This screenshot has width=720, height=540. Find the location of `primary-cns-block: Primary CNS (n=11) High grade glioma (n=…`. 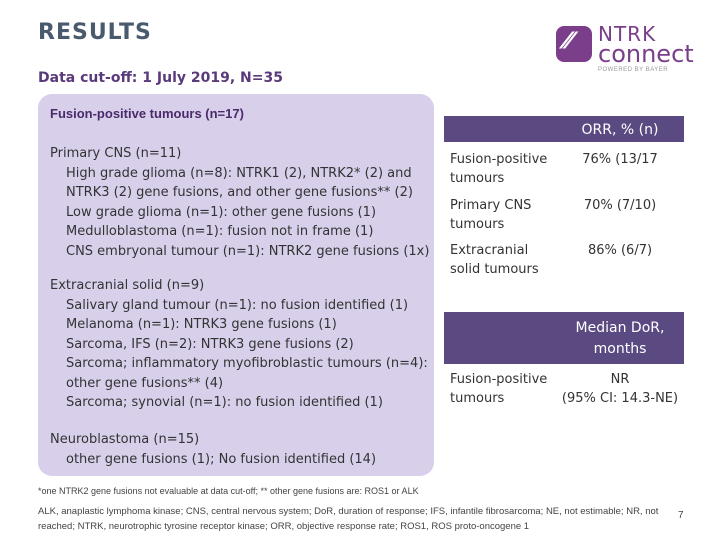

primary-cns-block: Primary CNS (n=11) High grade glioma (n=… is located at coordinates (239, 202).